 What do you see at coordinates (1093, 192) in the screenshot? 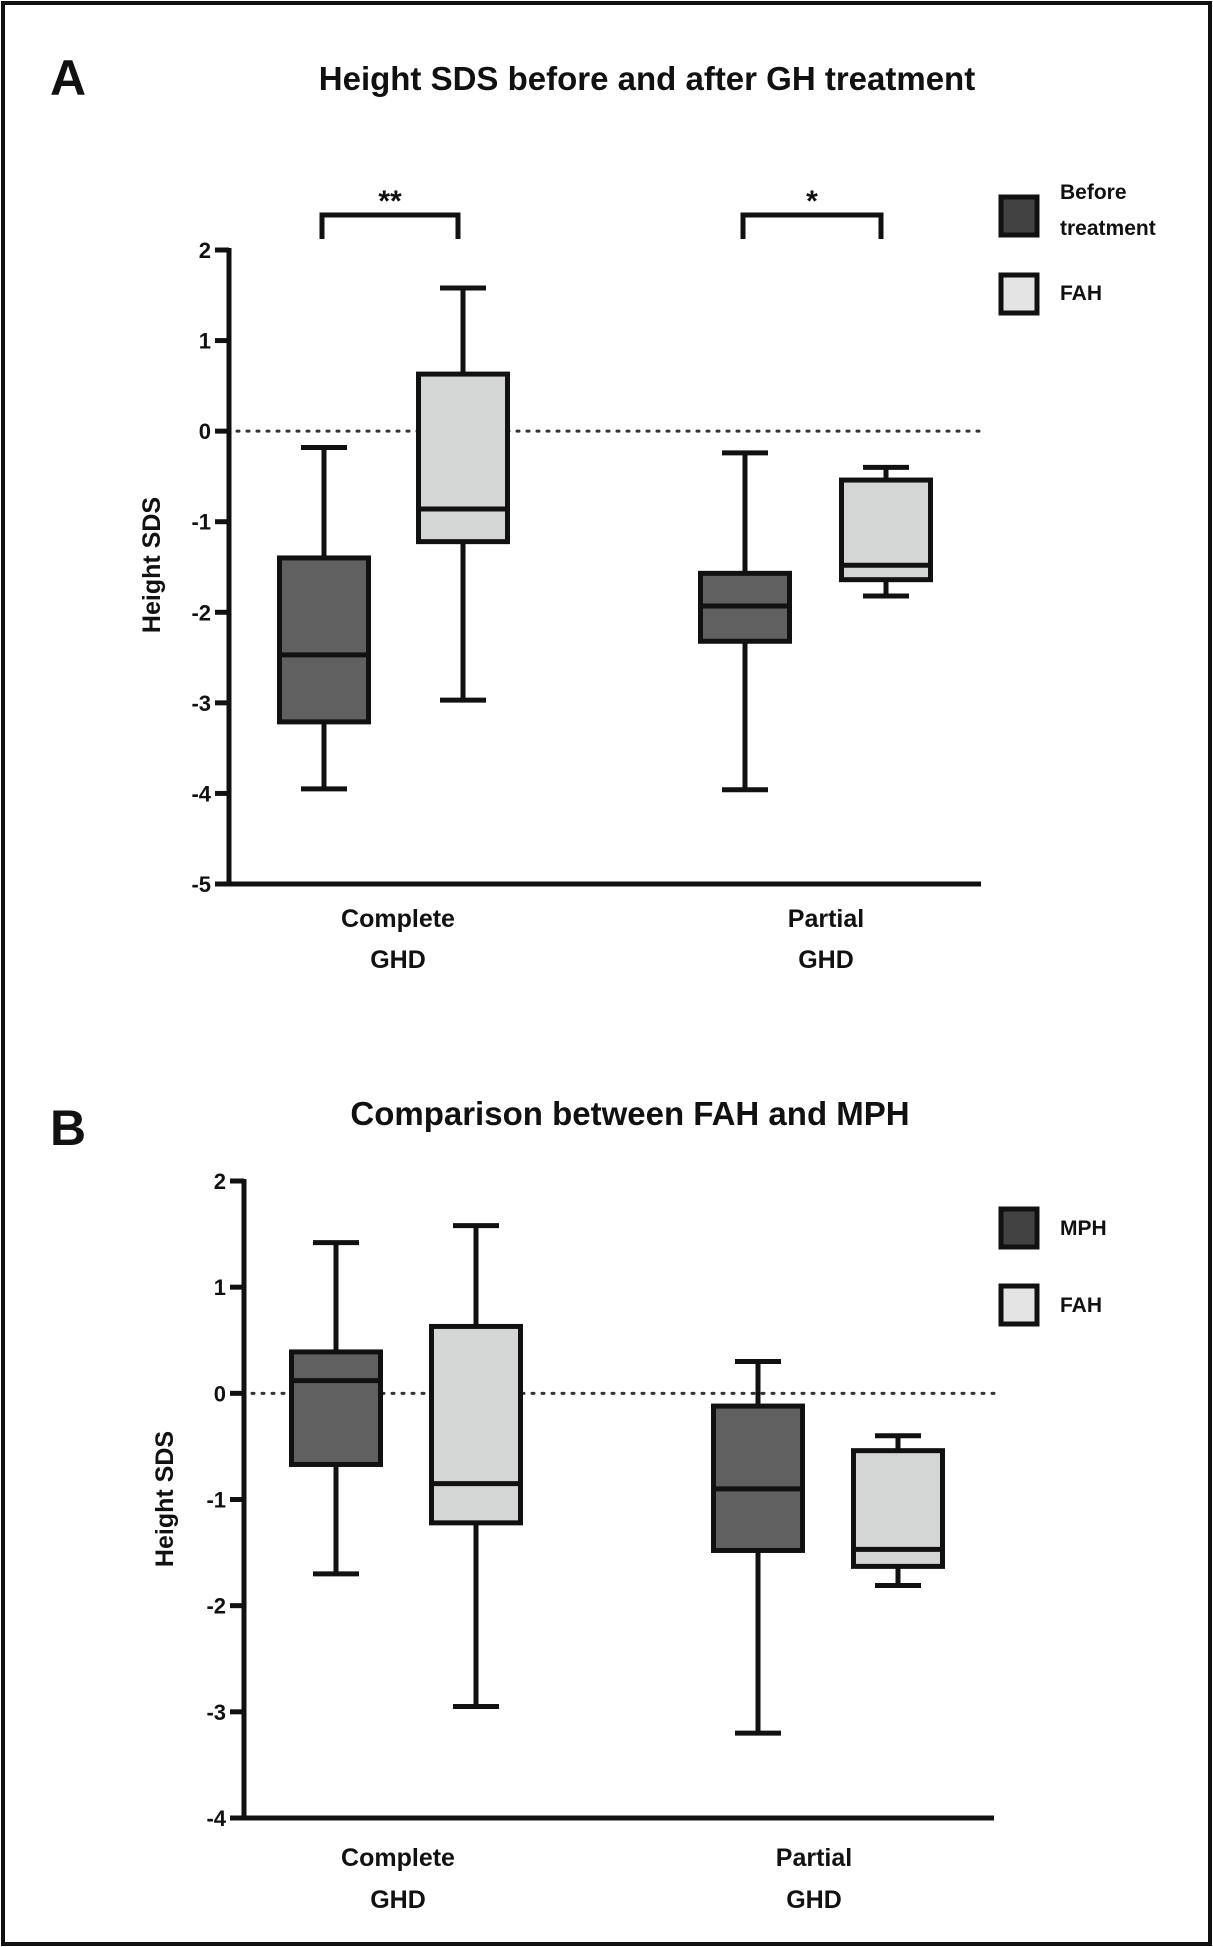
I see `legend-label: Before` at bounding box center [1093, 192].